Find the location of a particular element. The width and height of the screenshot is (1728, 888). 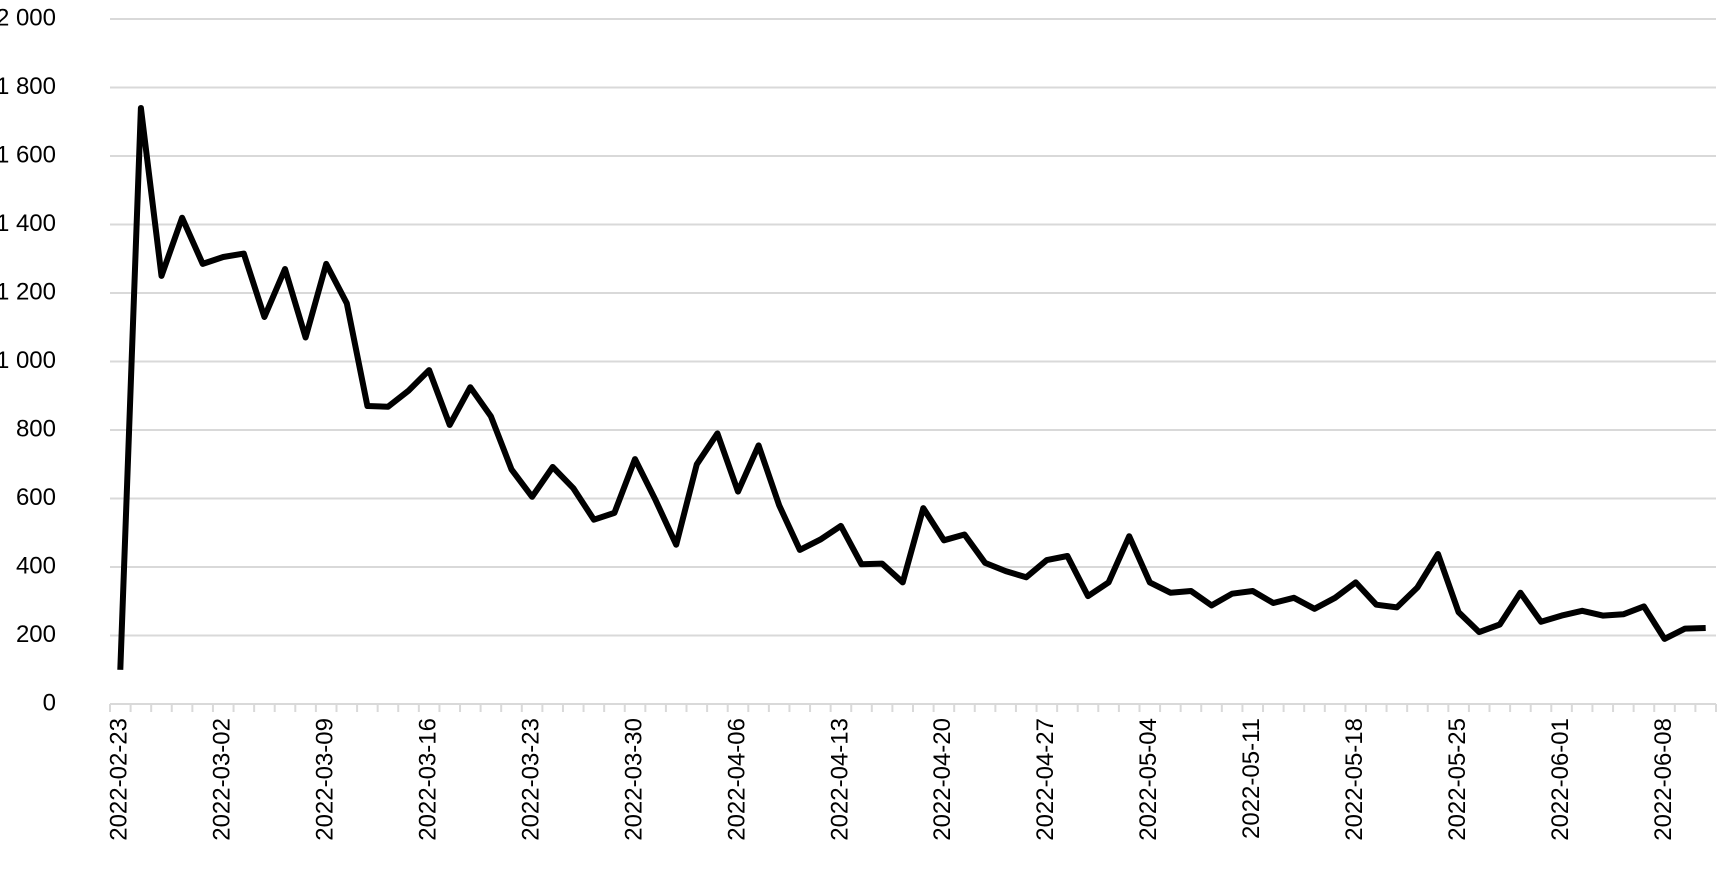

x-tick-label: 2022-06-01 is located at coordinates (1560, 779).